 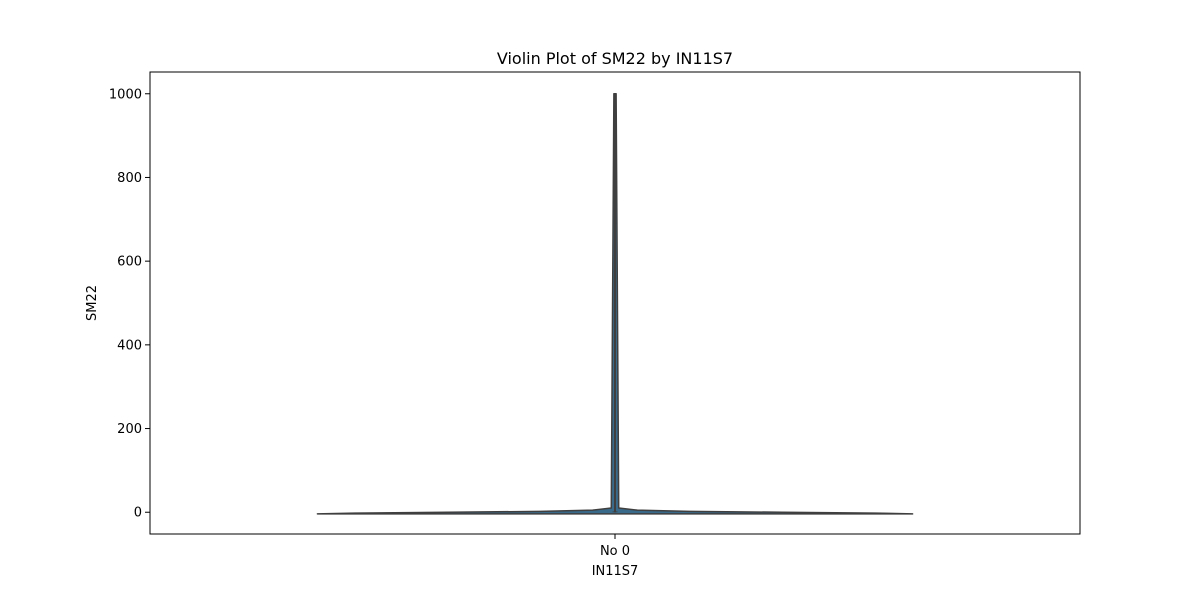 I want to click on y-tick-label: 1000, so click(x=125, y=94).